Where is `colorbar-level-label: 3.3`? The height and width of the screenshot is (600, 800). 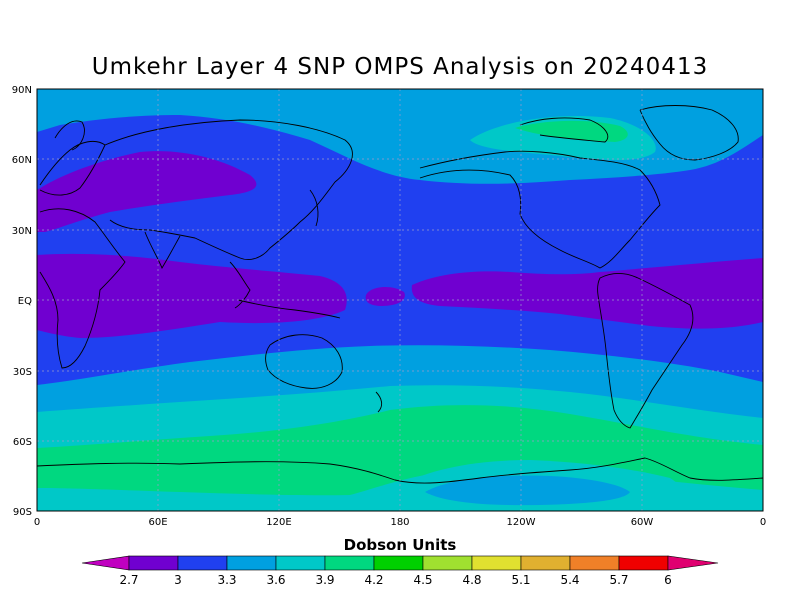 colorbar-level-label: 3.3 is located at coordinates (226, 580).